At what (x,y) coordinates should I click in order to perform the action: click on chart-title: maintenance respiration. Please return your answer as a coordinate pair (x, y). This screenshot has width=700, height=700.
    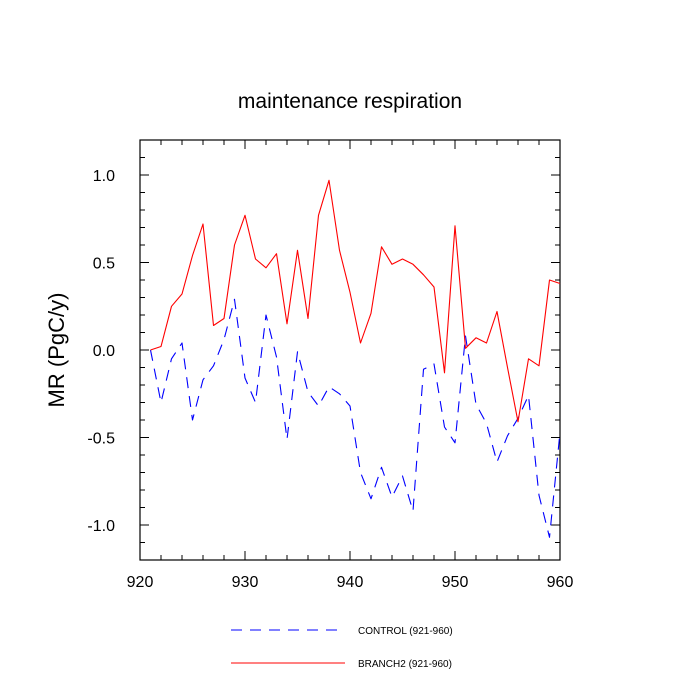
    Looking at the image, I should click on (350, 101).